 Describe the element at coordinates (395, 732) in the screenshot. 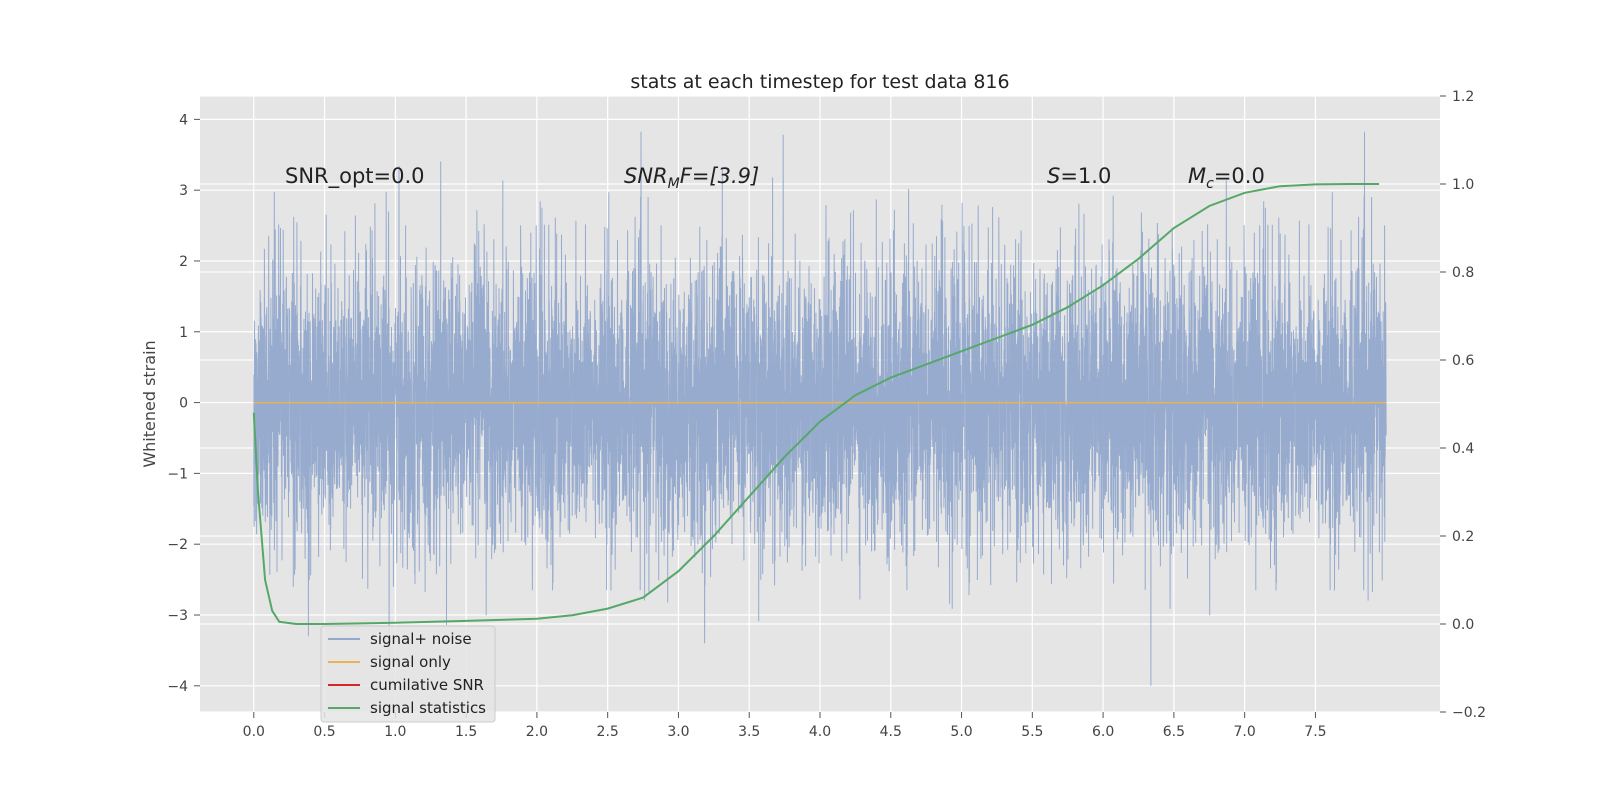

I see `x-tick-label: 1.0` at that location.